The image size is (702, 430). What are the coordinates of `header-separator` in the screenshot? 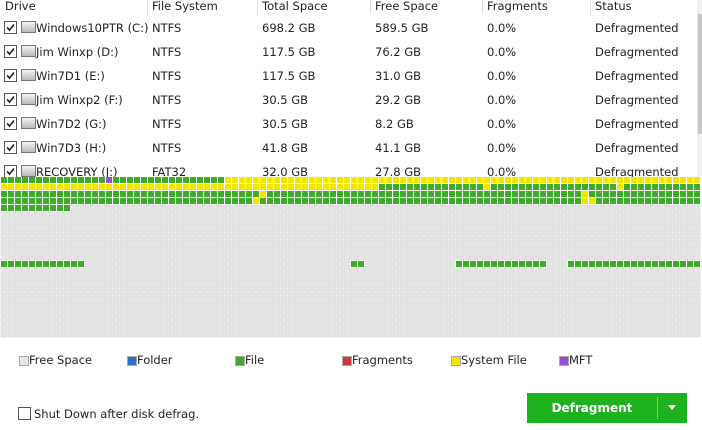 It's located at (147, 7).